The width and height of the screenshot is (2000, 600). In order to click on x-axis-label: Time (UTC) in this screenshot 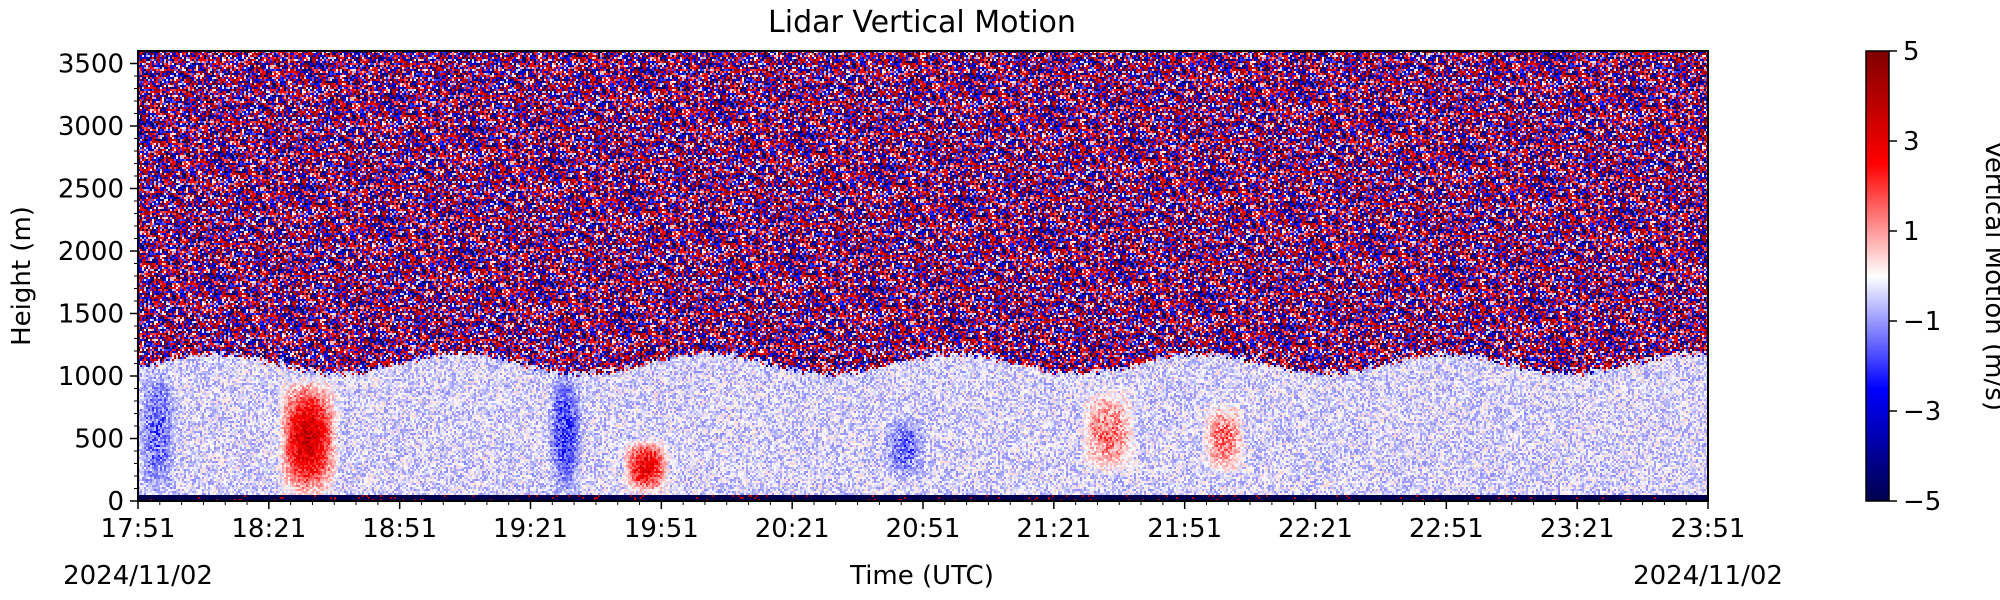, I will do `click(921, 576)`.